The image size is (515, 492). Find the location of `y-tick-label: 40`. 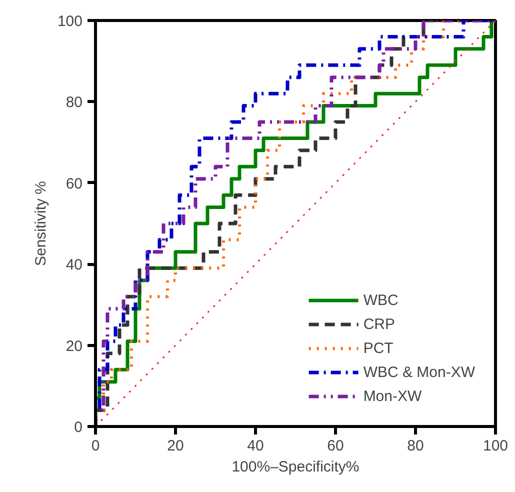

y-tick-label: 40 is located at coordinates (74, 265).